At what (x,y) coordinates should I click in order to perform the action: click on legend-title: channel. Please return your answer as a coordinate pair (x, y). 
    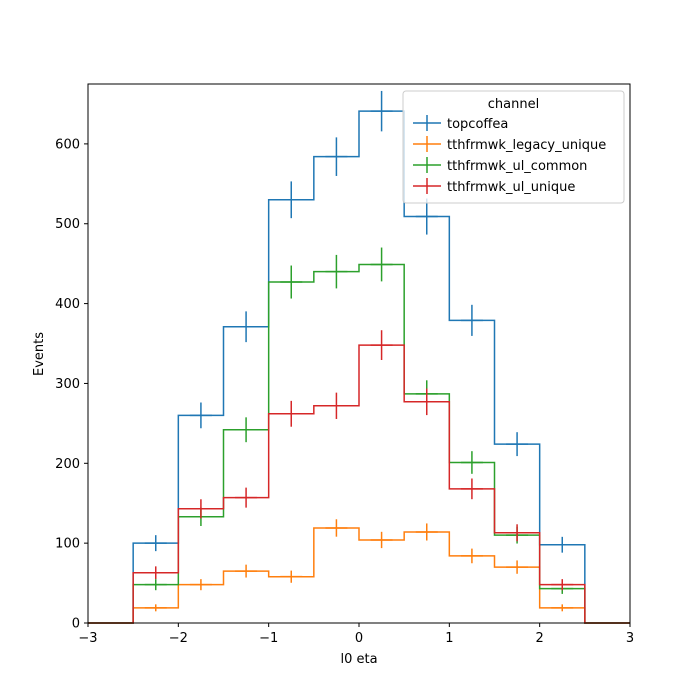
    Looking at the image, I should click on (513, 104).